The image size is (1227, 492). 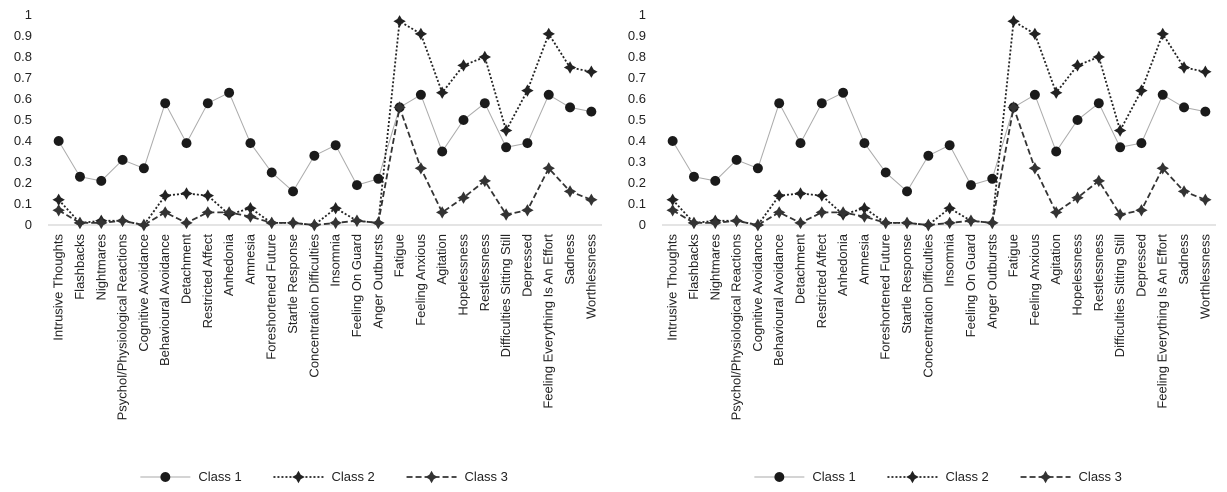 I want to click on y-tick-label: 0.2, so click(x=23, y=182).